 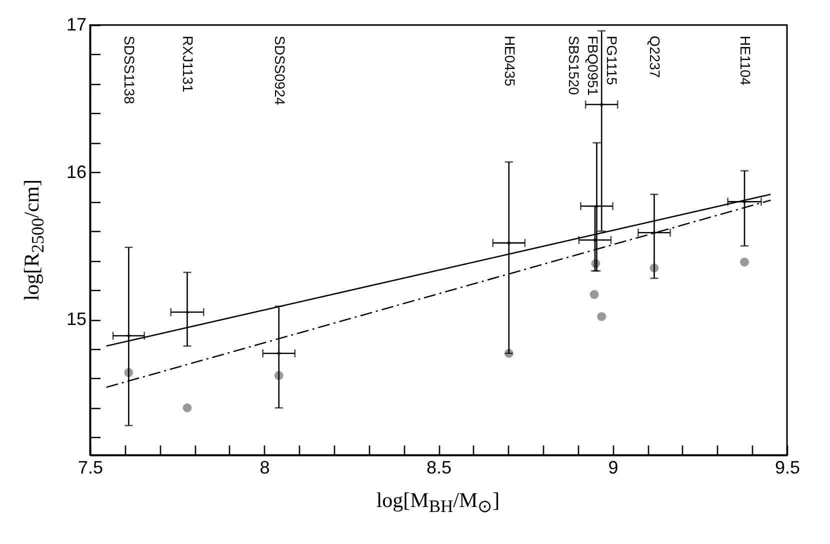 I want to click on annotation: HE0435, so click(x=510, y=61).